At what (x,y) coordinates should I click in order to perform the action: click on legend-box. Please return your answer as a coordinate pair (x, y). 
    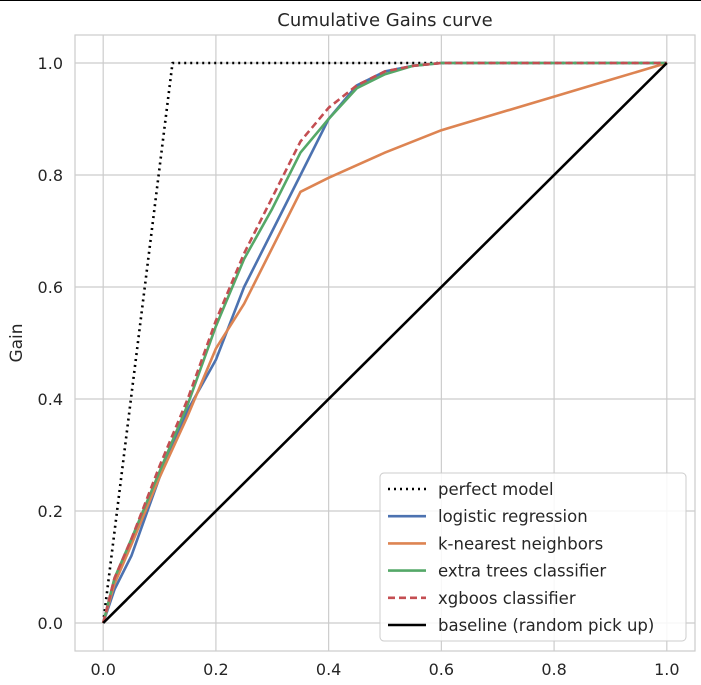
    Looking at the image, I should click on (533, 557).